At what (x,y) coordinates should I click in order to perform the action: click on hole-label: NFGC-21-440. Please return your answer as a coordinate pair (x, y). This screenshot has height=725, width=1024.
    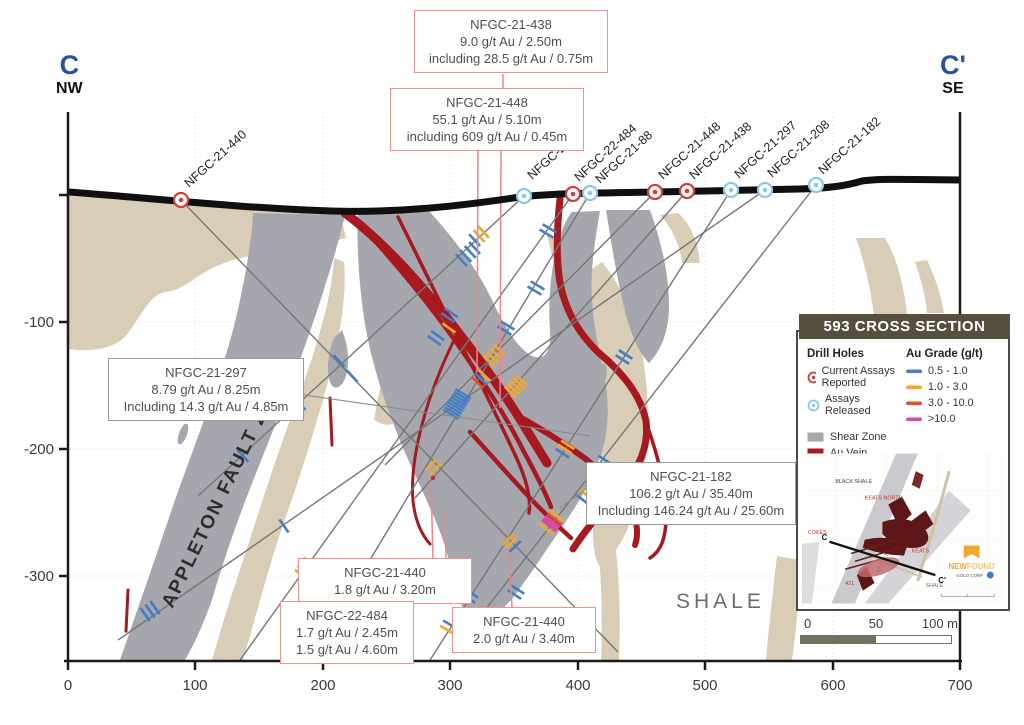
    Looking at the image, I should click on (216, 158).